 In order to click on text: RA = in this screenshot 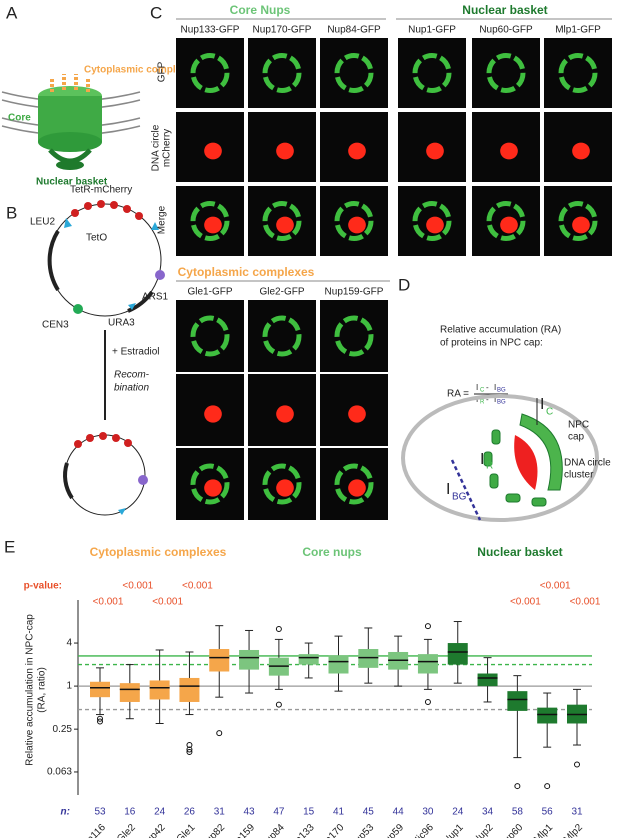, I will do `click(458, 394)`.